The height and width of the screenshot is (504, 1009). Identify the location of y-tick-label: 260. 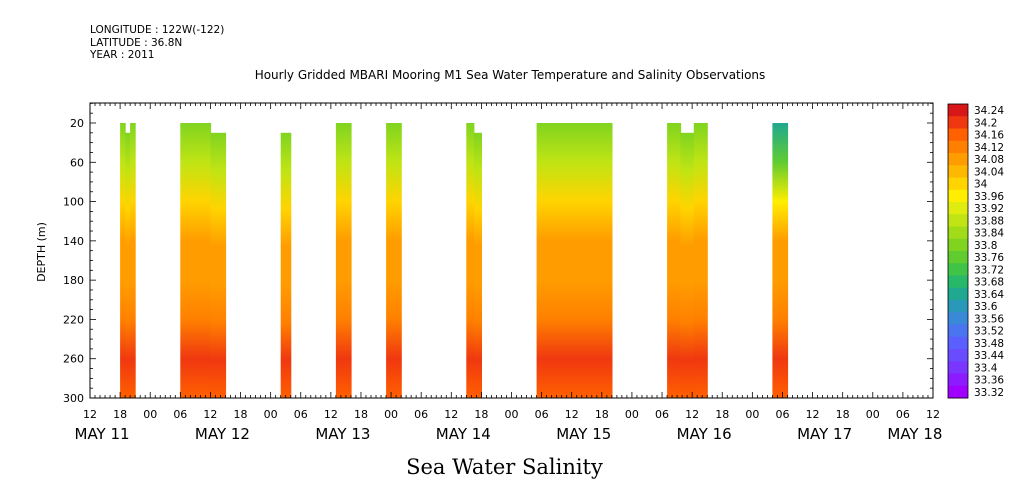
(73, 359).